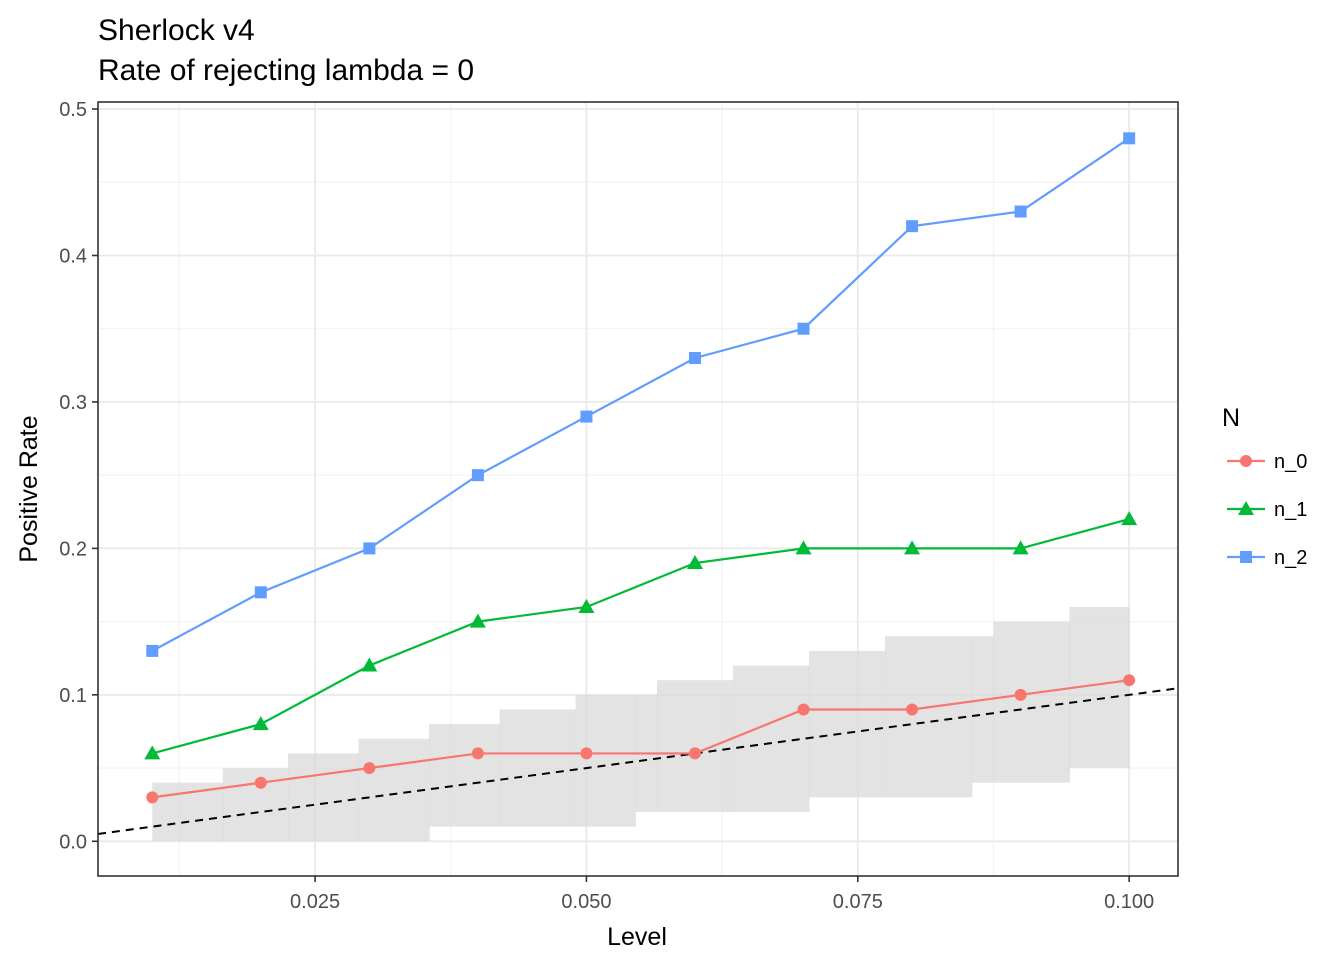  Describe the element at coordinates (73, 256) in the screenshot. I see `y-tick-label: 0.4` at that location.